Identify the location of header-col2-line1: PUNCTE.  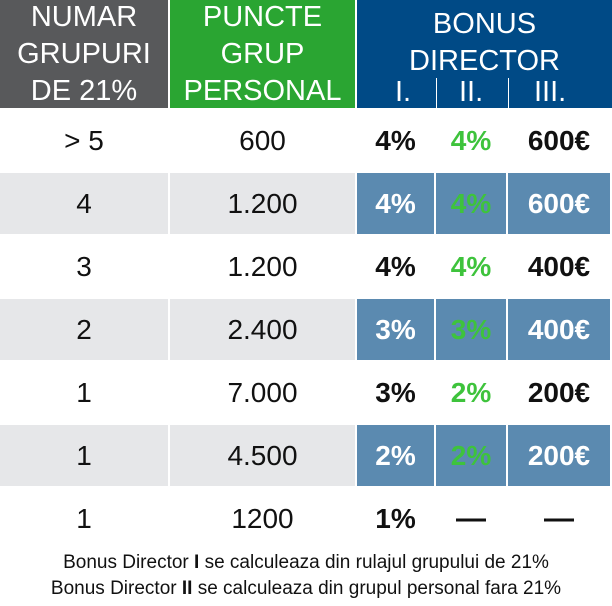
(262, 16).